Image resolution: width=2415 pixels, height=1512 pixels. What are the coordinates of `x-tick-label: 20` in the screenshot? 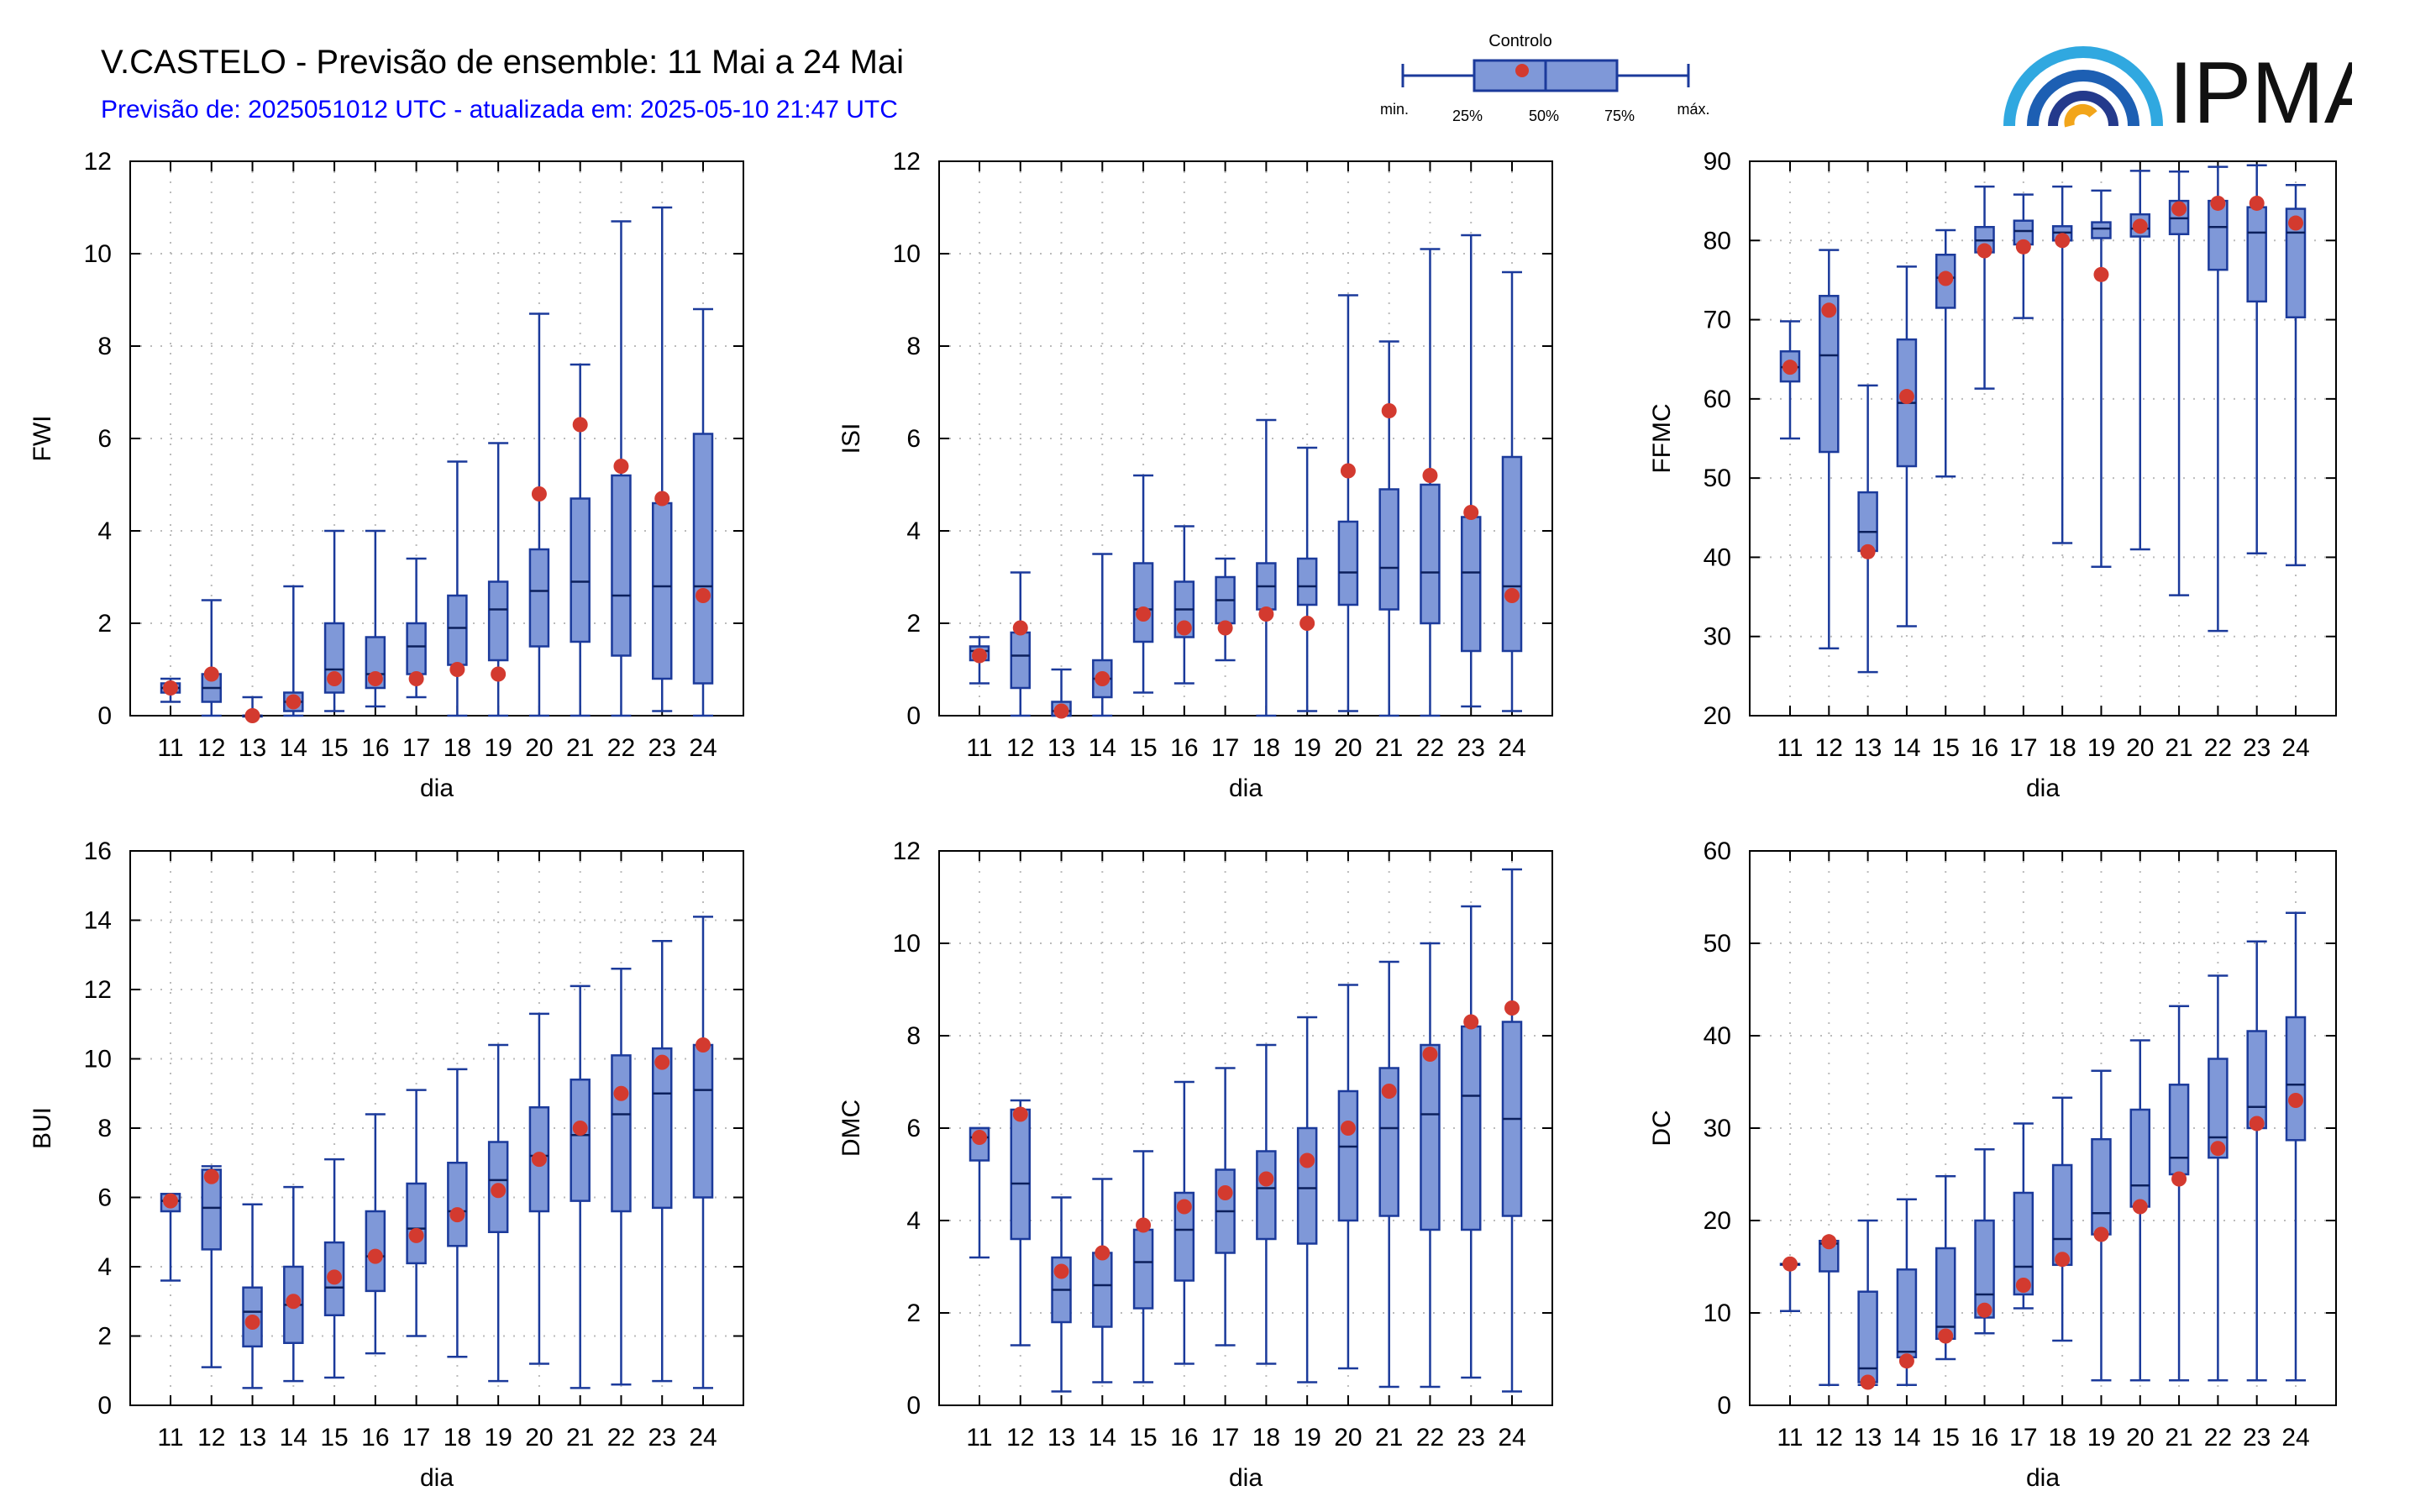 It's located at (539, 748).